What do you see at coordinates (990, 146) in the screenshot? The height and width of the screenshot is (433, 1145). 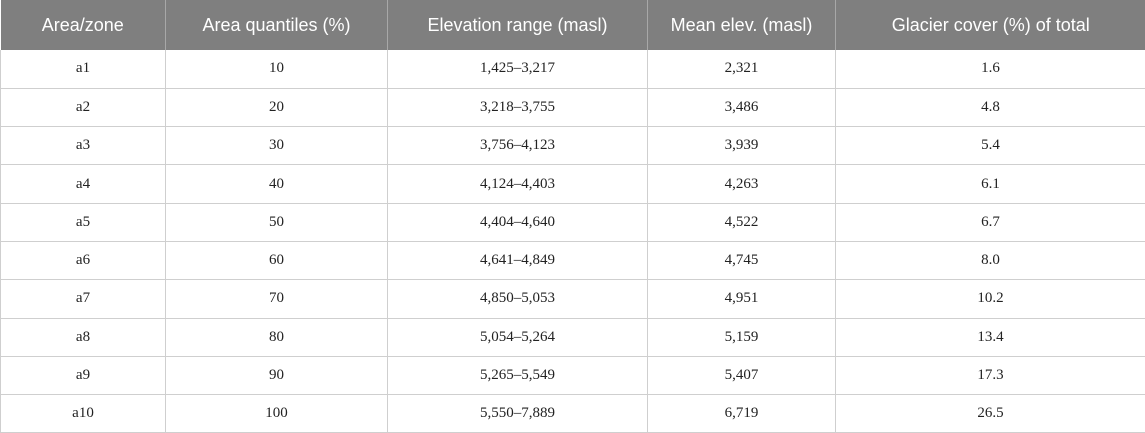 I see `cell-glacier-cover: 5.4` at bounding box center [990, 146].